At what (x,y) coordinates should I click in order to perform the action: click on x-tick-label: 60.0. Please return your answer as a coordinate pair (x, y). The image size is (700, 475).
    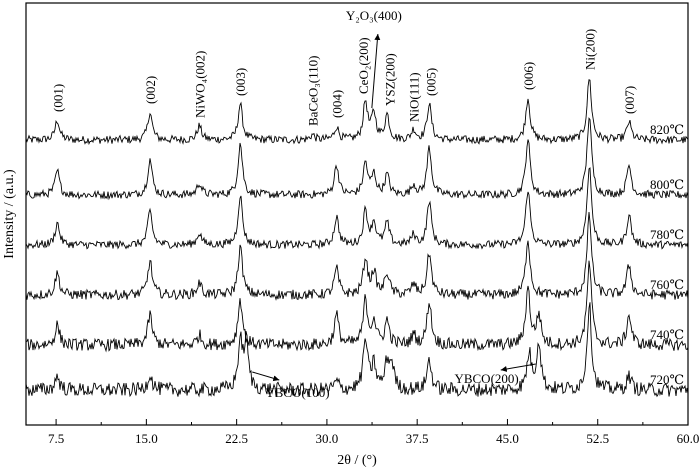
    Looking at the image, I should click on (688, 438).